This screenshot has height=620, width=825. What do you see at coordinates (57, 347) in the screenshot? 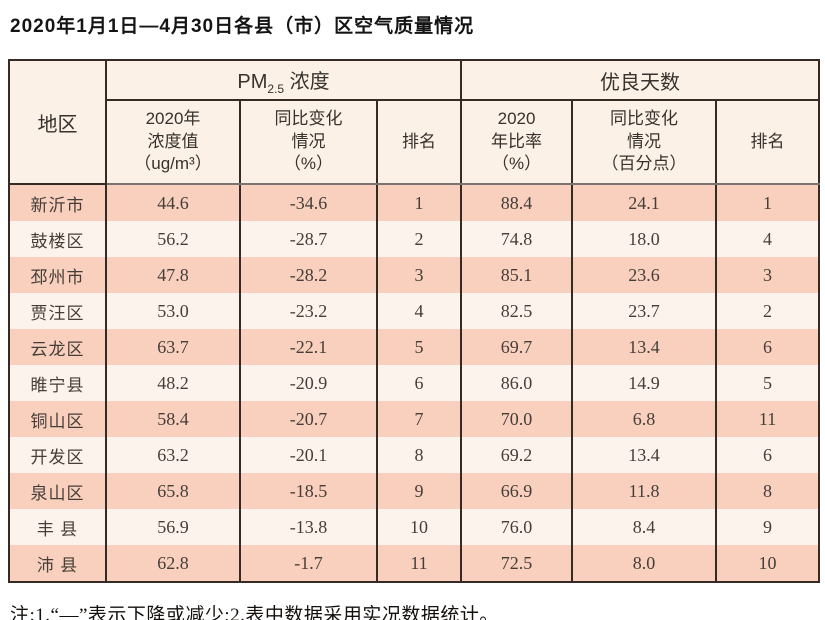
I see `cell-region: 云龙区` at bounding box center [57, 347].